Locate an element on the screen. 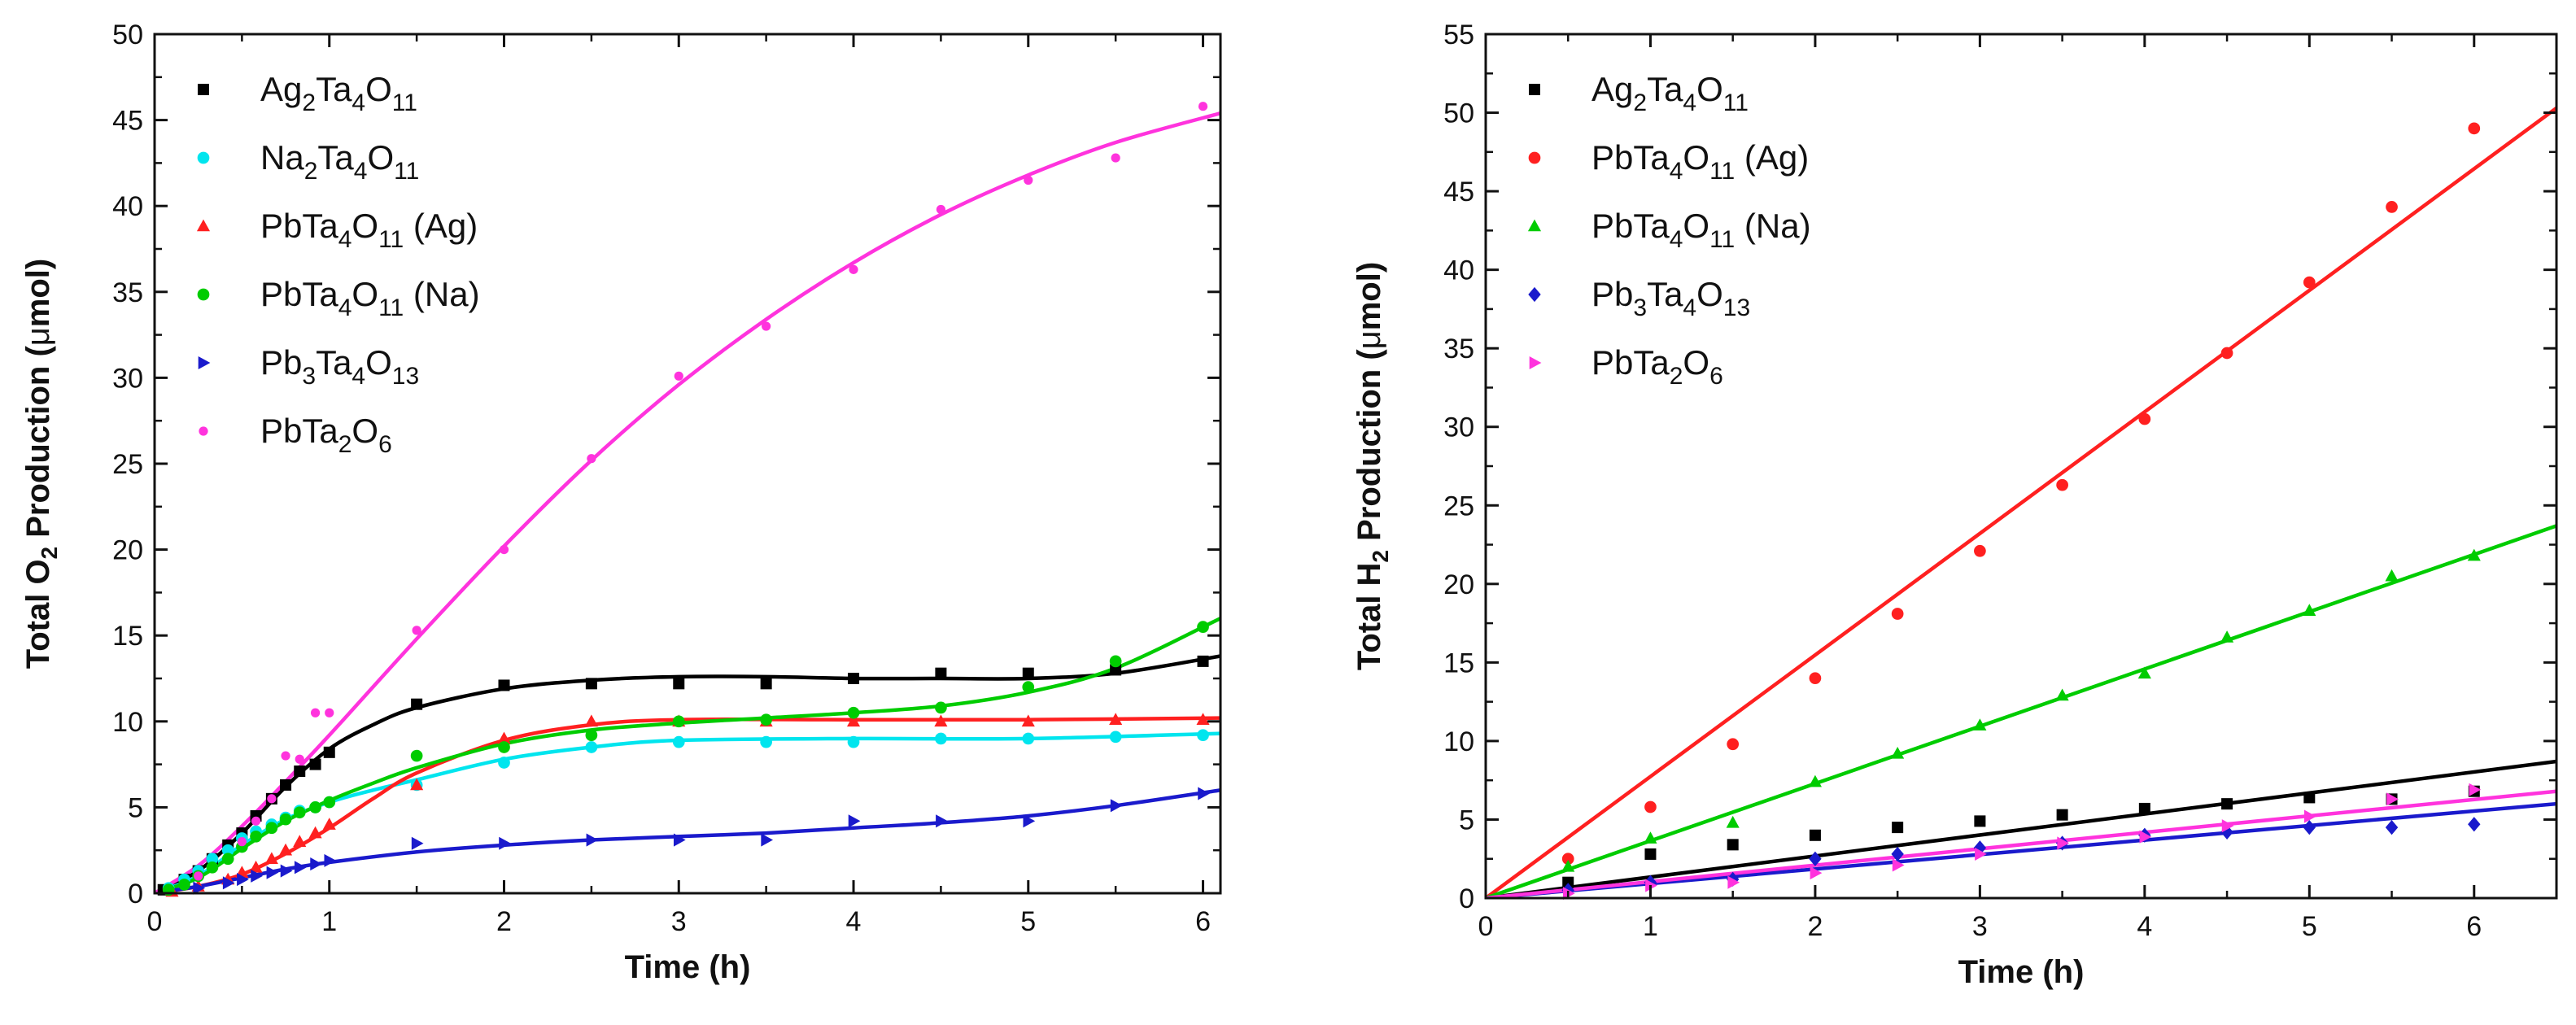 The width and height of the screenshot is (2576, 1025). y-axis-title: Total H2 Production (μmol) is located at coordinates (1372, 466).